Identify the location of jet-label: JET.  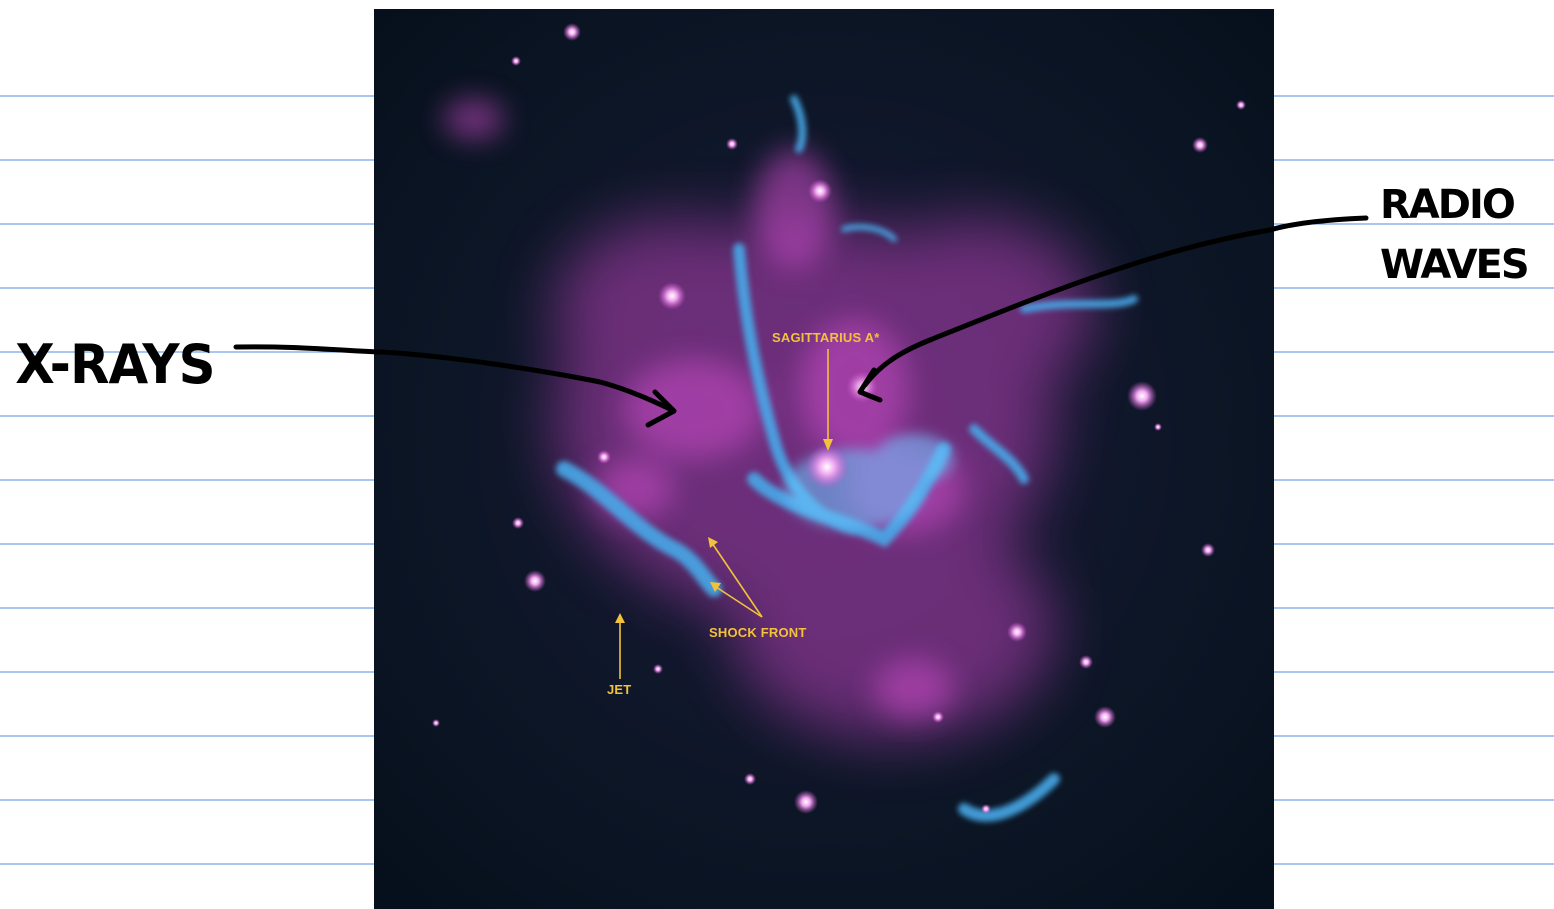
(619, 689).